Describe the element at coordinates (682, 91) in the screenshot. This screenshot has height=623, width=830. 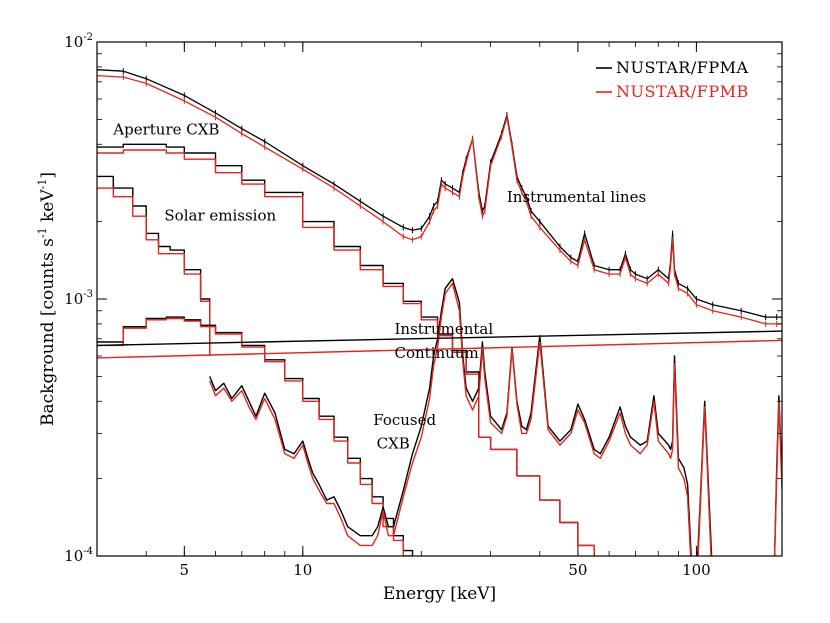
I see `legend-label: NUSTAR/FPMB` at that location.